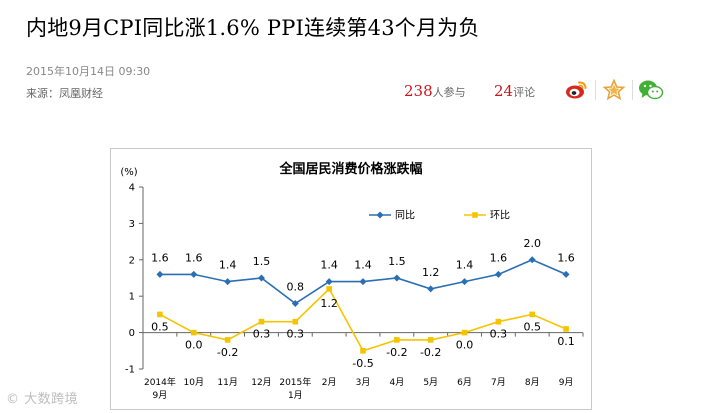 The width and height of the screenshot is (701, 413). What do you see at coordinates (405, 216) in the screenshot?
I see `legend-label-yoy: 同比` at bounding box center [405, 216].